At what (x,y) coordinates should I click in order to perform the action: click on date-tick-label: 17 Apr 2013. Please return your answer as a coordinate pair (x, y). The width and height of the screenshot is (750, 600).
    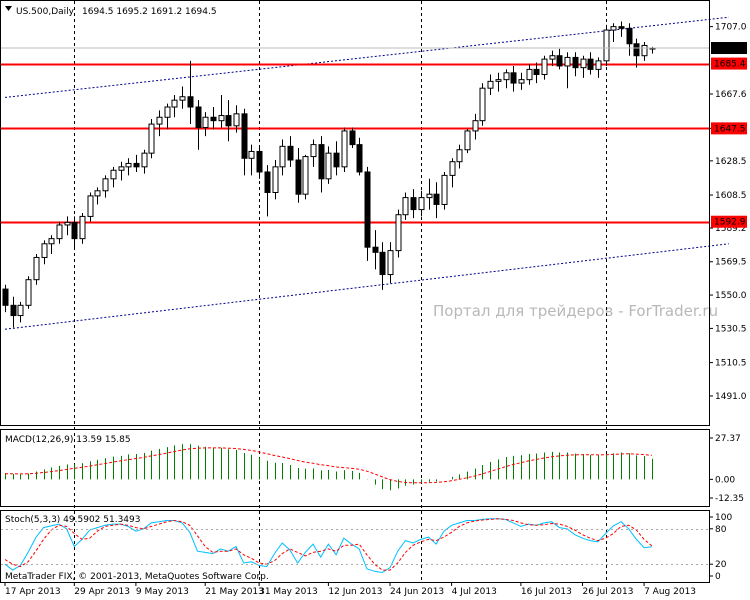
    Looking at the image, I should click on (33, 592).